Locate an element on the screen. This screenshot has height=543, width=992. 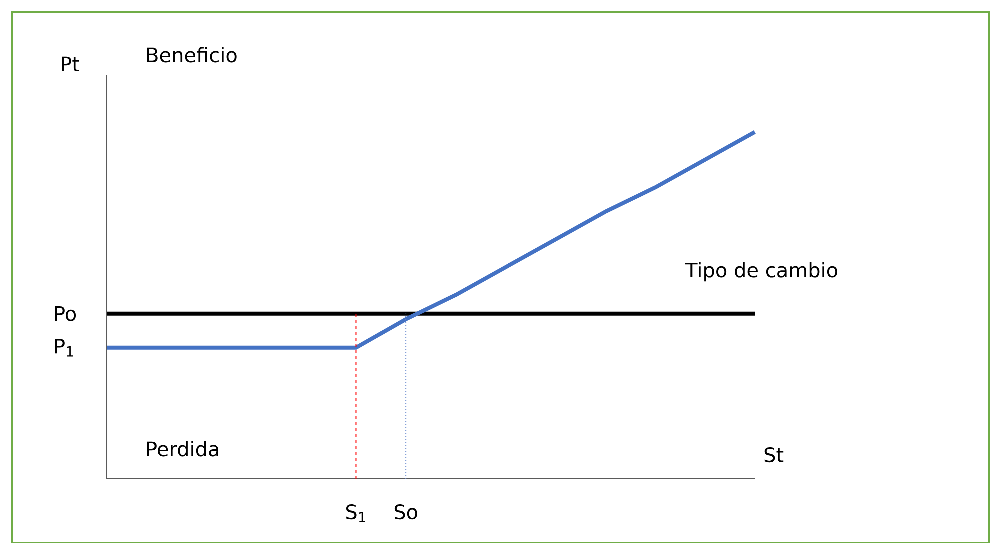
annotation: Tipo de cambio is located at coordinates (761, 272).